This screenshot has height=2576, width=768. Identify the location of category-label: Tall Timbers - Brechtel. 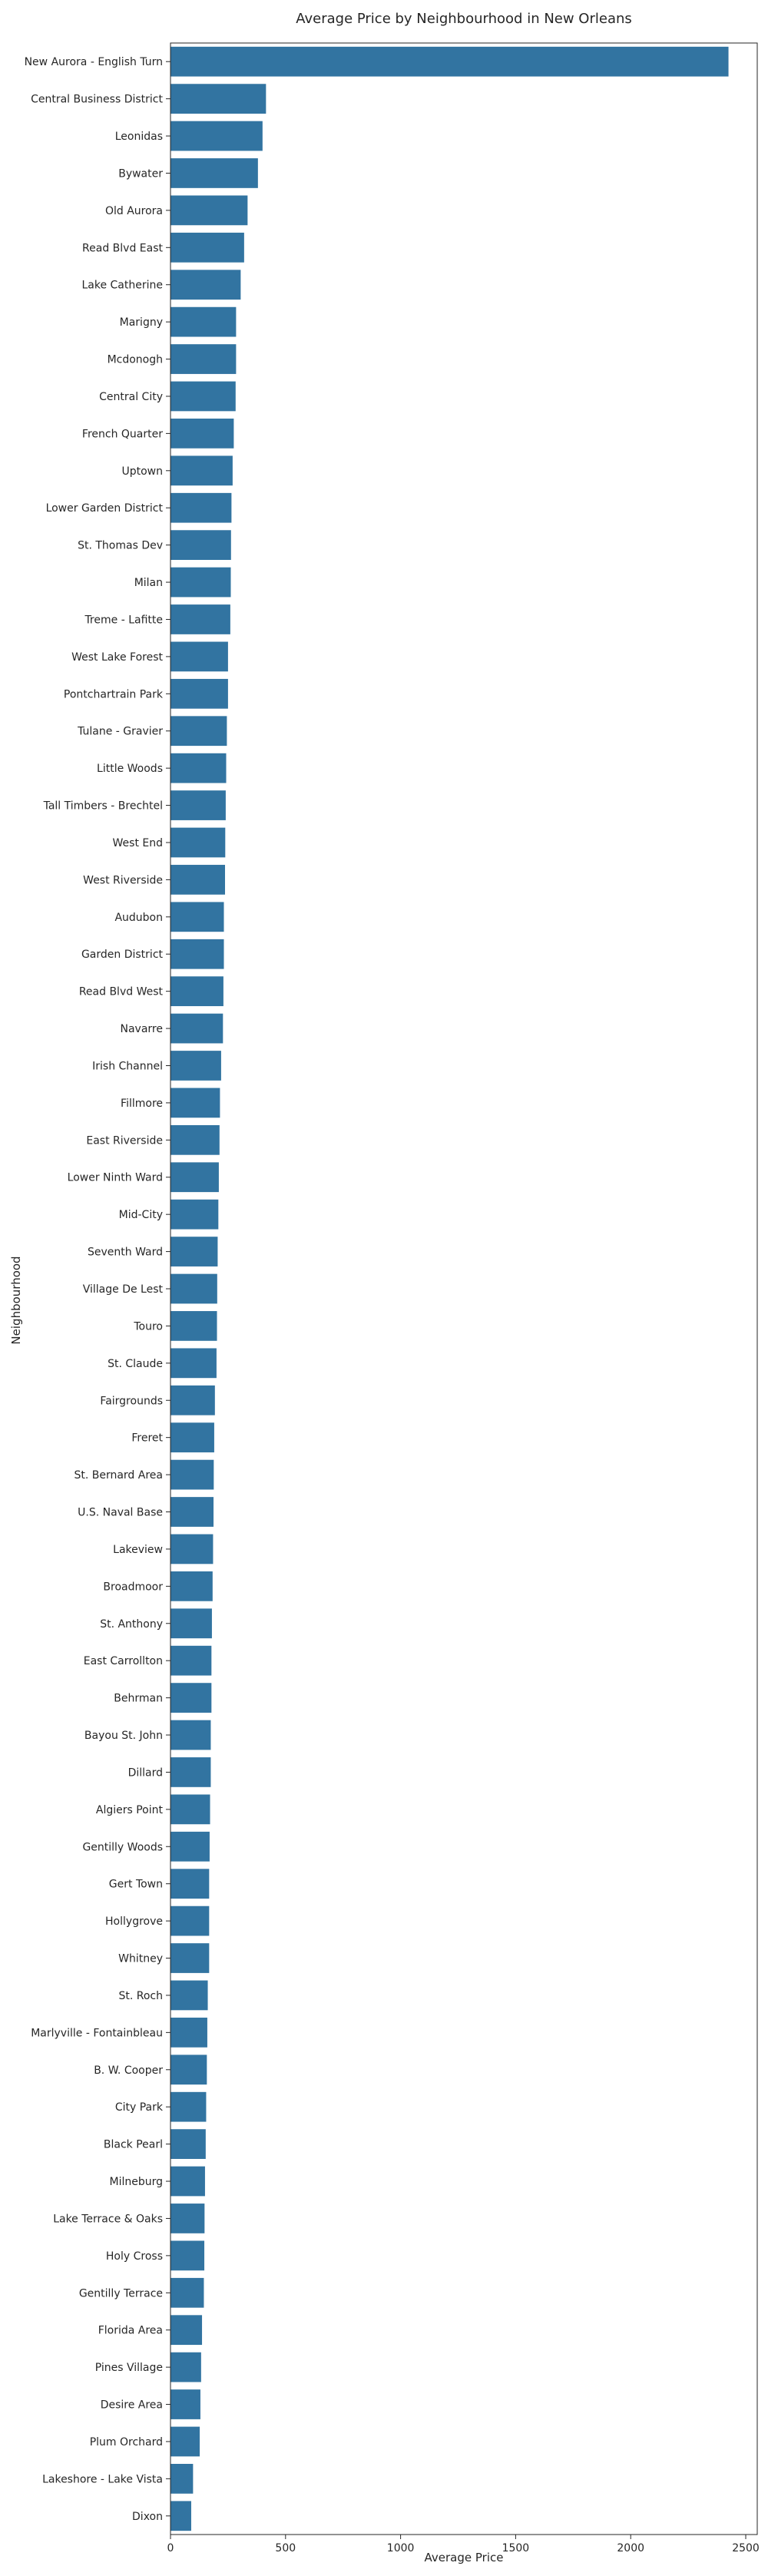
(103, 806).